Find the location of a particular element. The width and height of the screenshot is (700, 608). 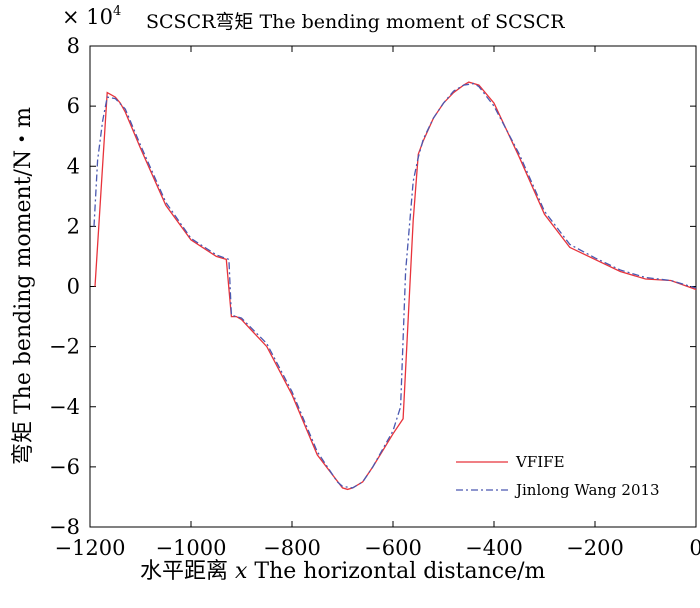

y-multiplier: × 104 is located at coordinates (91, 16).